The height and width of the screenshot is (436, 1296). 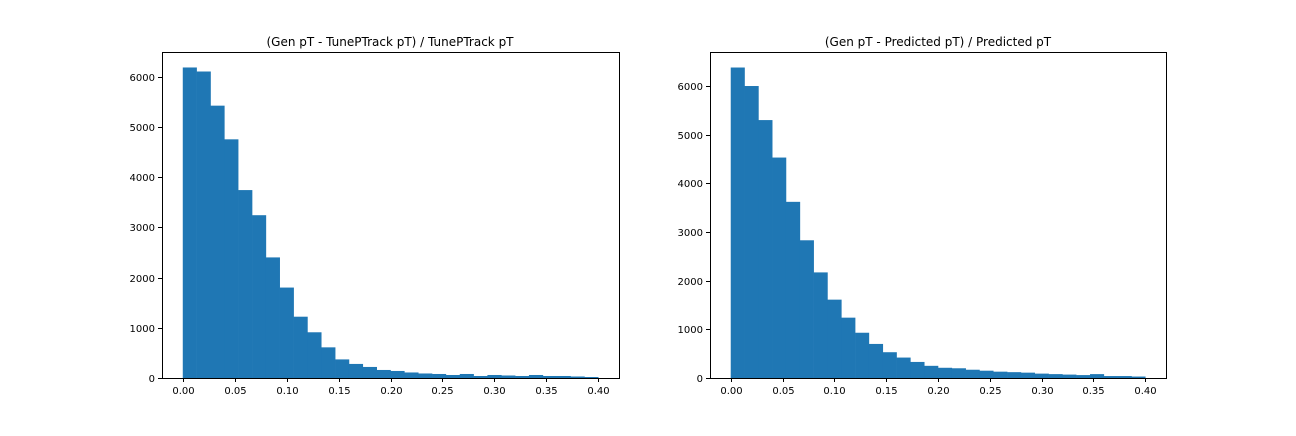 What do you see at coordinates (731, 391) in the screenshot?
I see `right-x-tick-label: 0.00` at bounding box center [731, 391].